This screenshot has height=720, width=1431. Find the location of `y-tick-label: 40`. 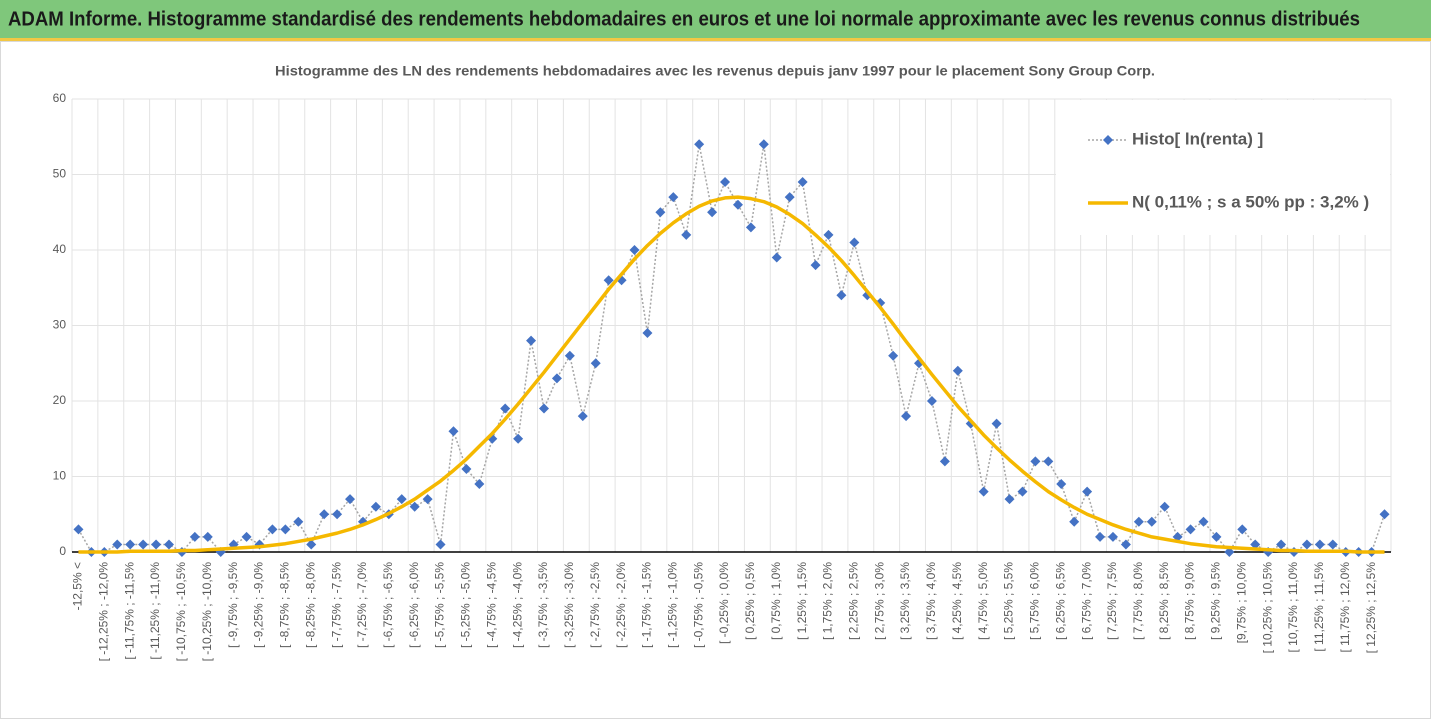

y-tick-label: 40 is located at coordinates (60, 249).